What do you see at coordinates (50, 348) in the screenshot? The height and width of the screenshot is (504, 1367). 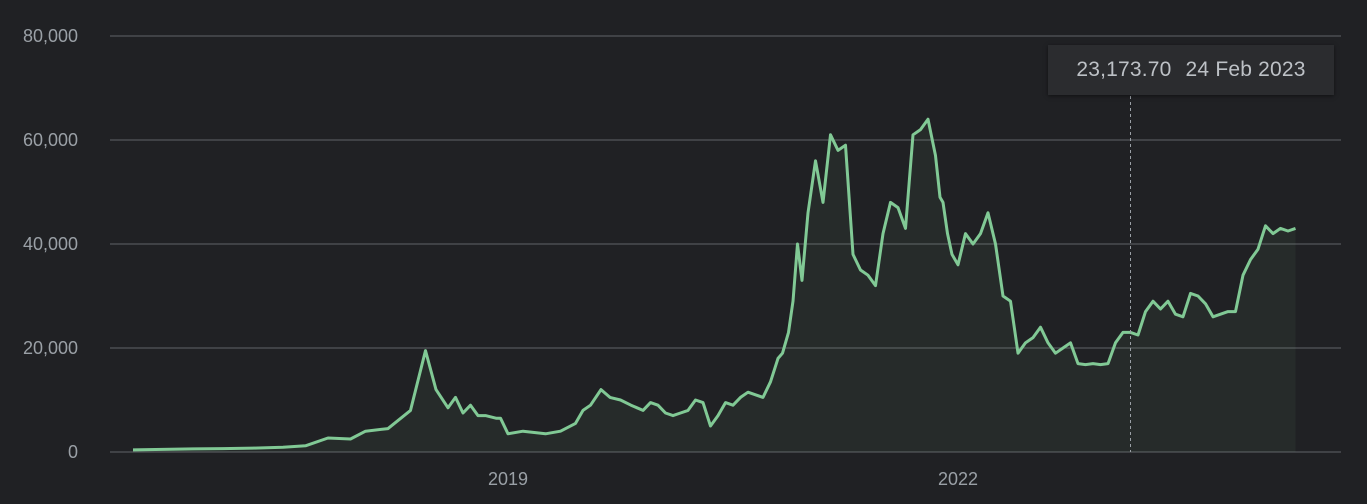 I see `y-tick-label: 20,000` at bounding box center [50, 348].